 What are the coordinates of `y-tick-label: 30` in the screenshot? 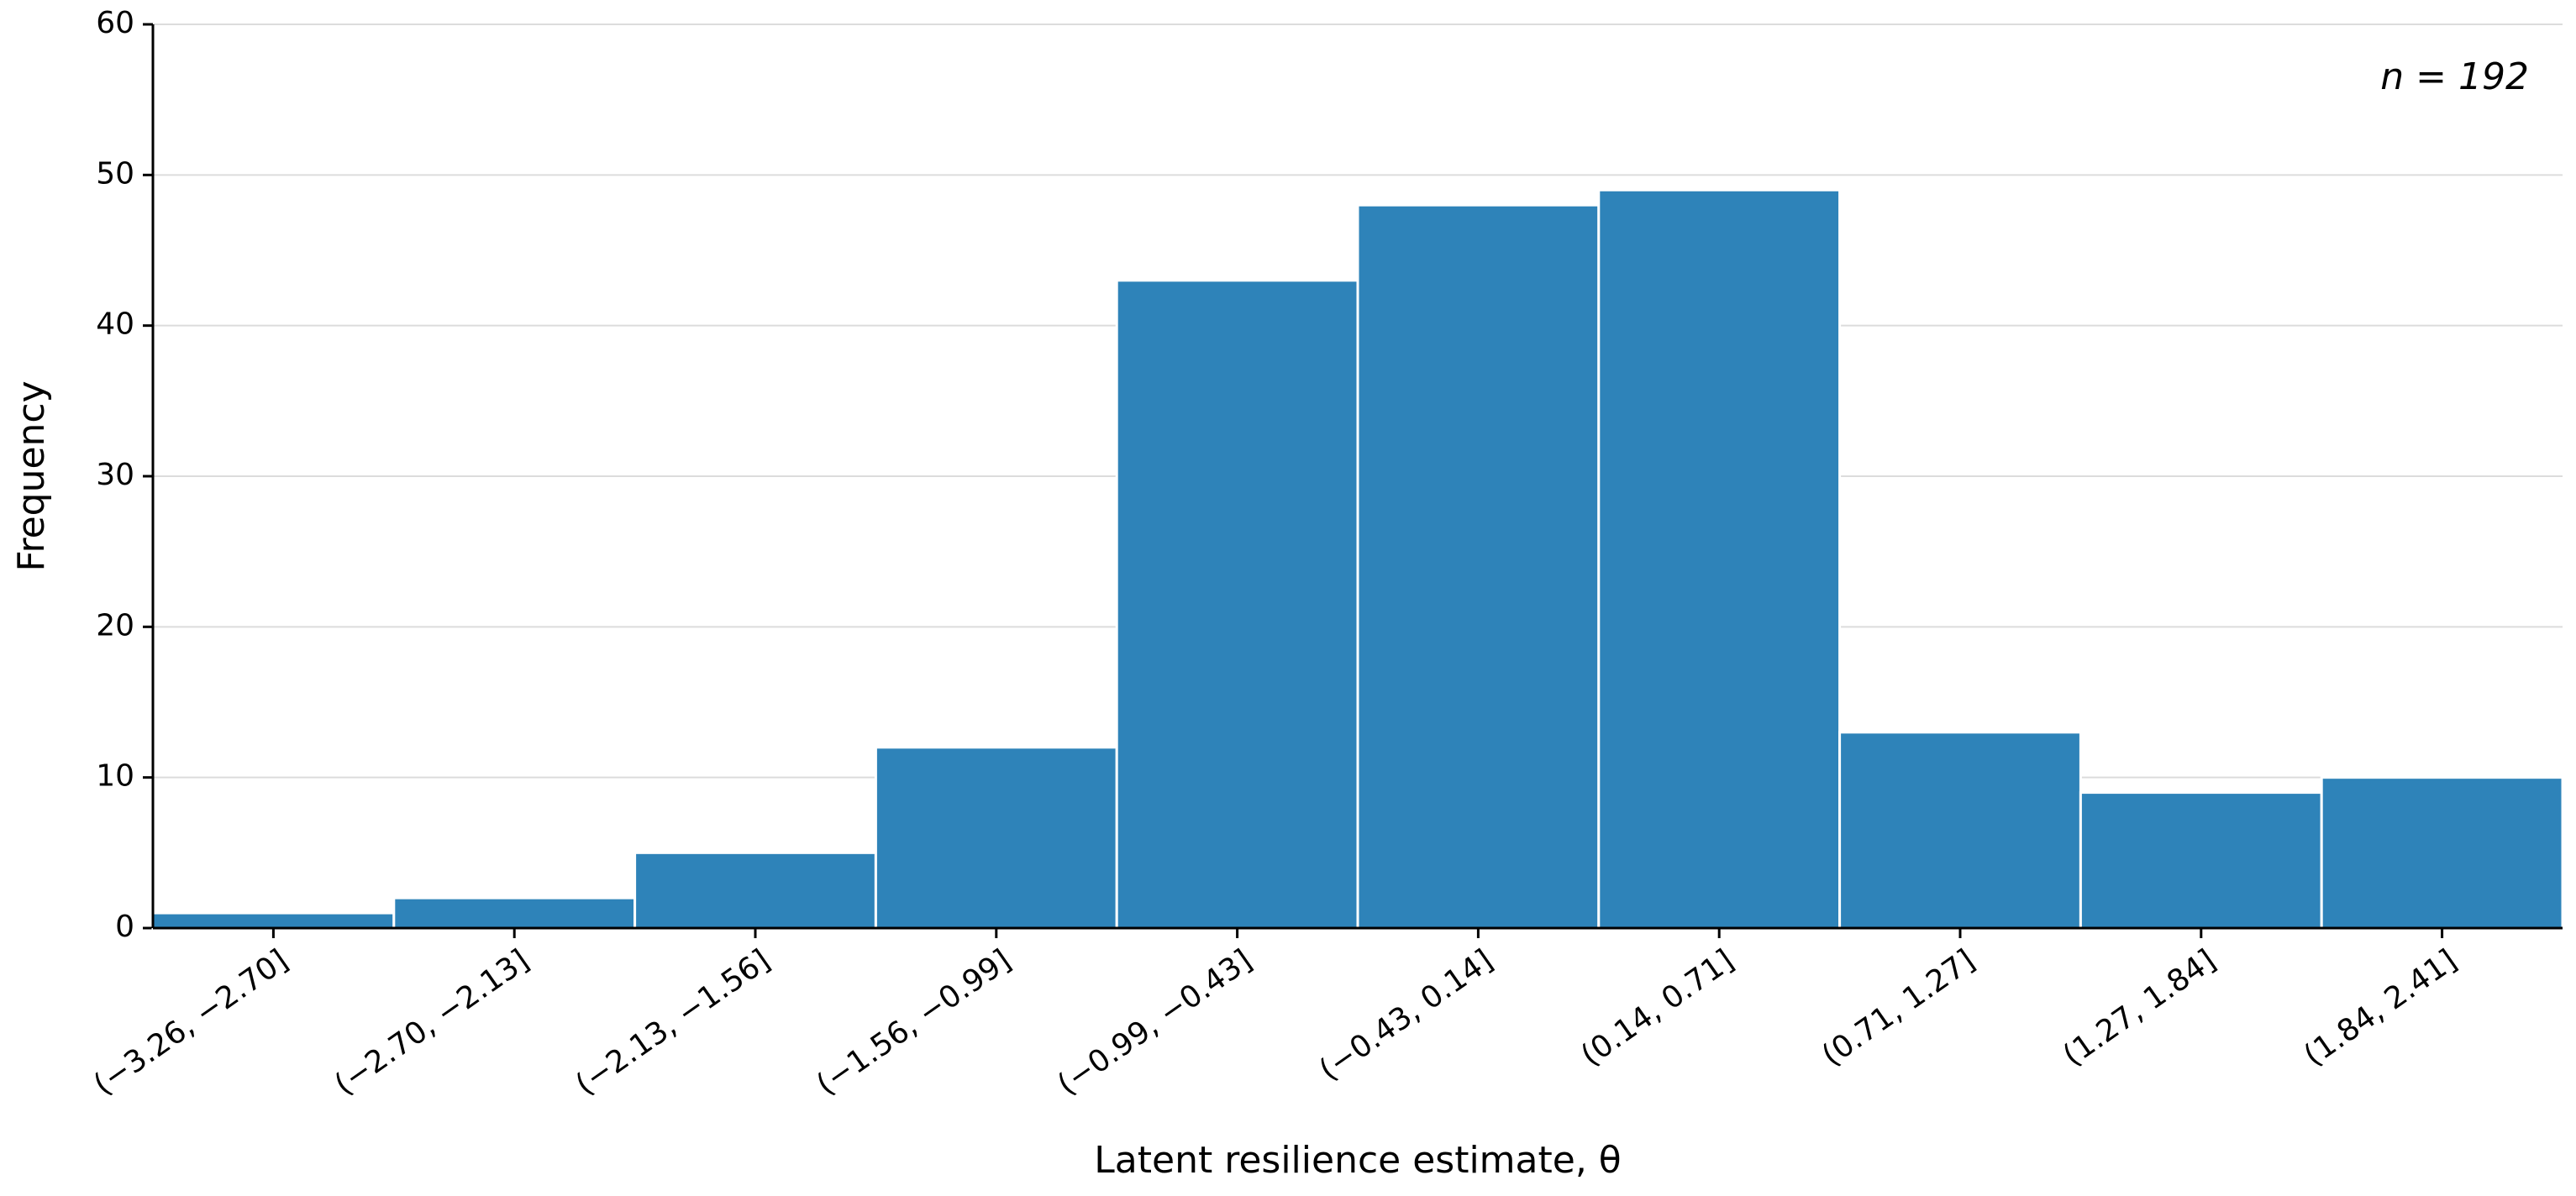 It's located at (115, 475).